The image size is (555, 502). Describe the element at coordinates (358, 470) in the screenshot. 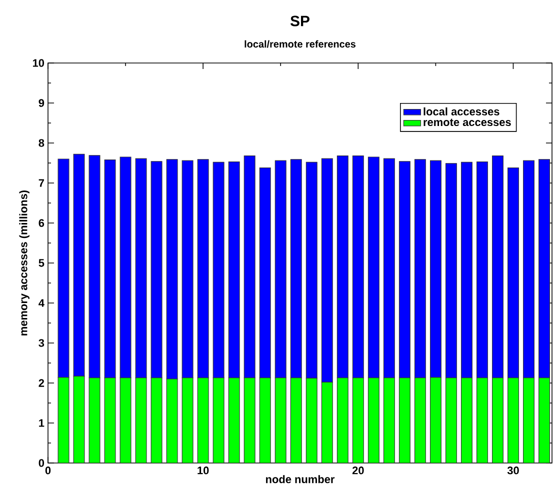

I see `x-tick-label: 20` at that location.